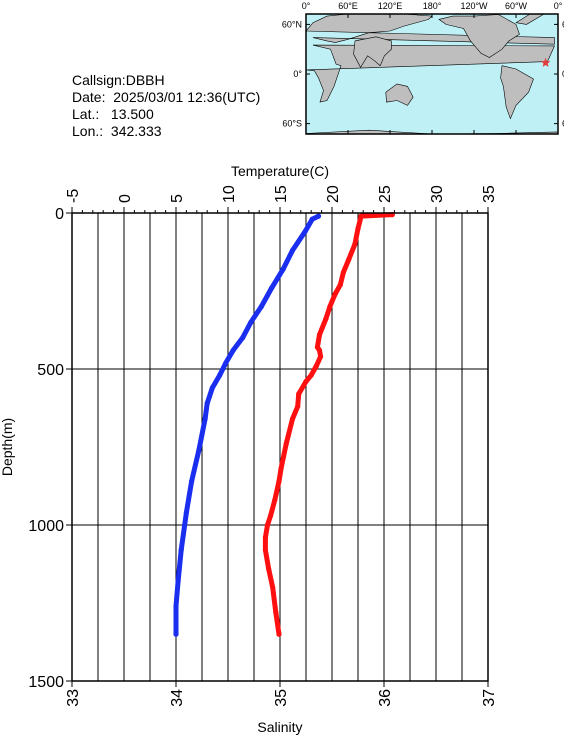 The height and width of the screenshot is (736, 564). Describe the element at coordinates (489, 698) in the screenshot. I see `salinity-tick-label: 37` at that location.